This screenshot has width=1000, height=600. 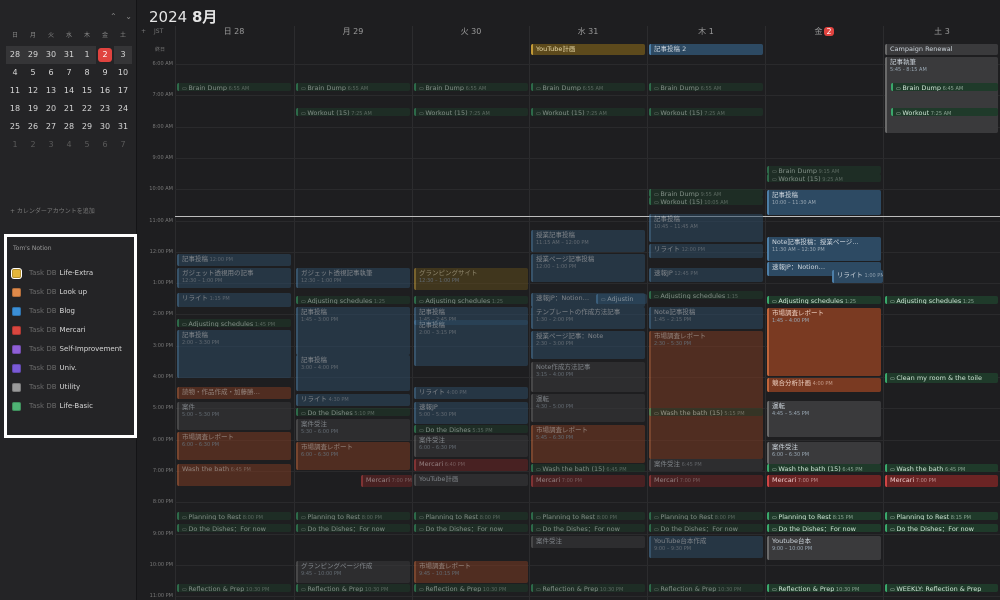 What do you see at coordinates (706, 547) in the screenshot?
I see `calendar-event: YouTube台本作成 9:00 – 9:30 PM` at bounding box center [706, 547].